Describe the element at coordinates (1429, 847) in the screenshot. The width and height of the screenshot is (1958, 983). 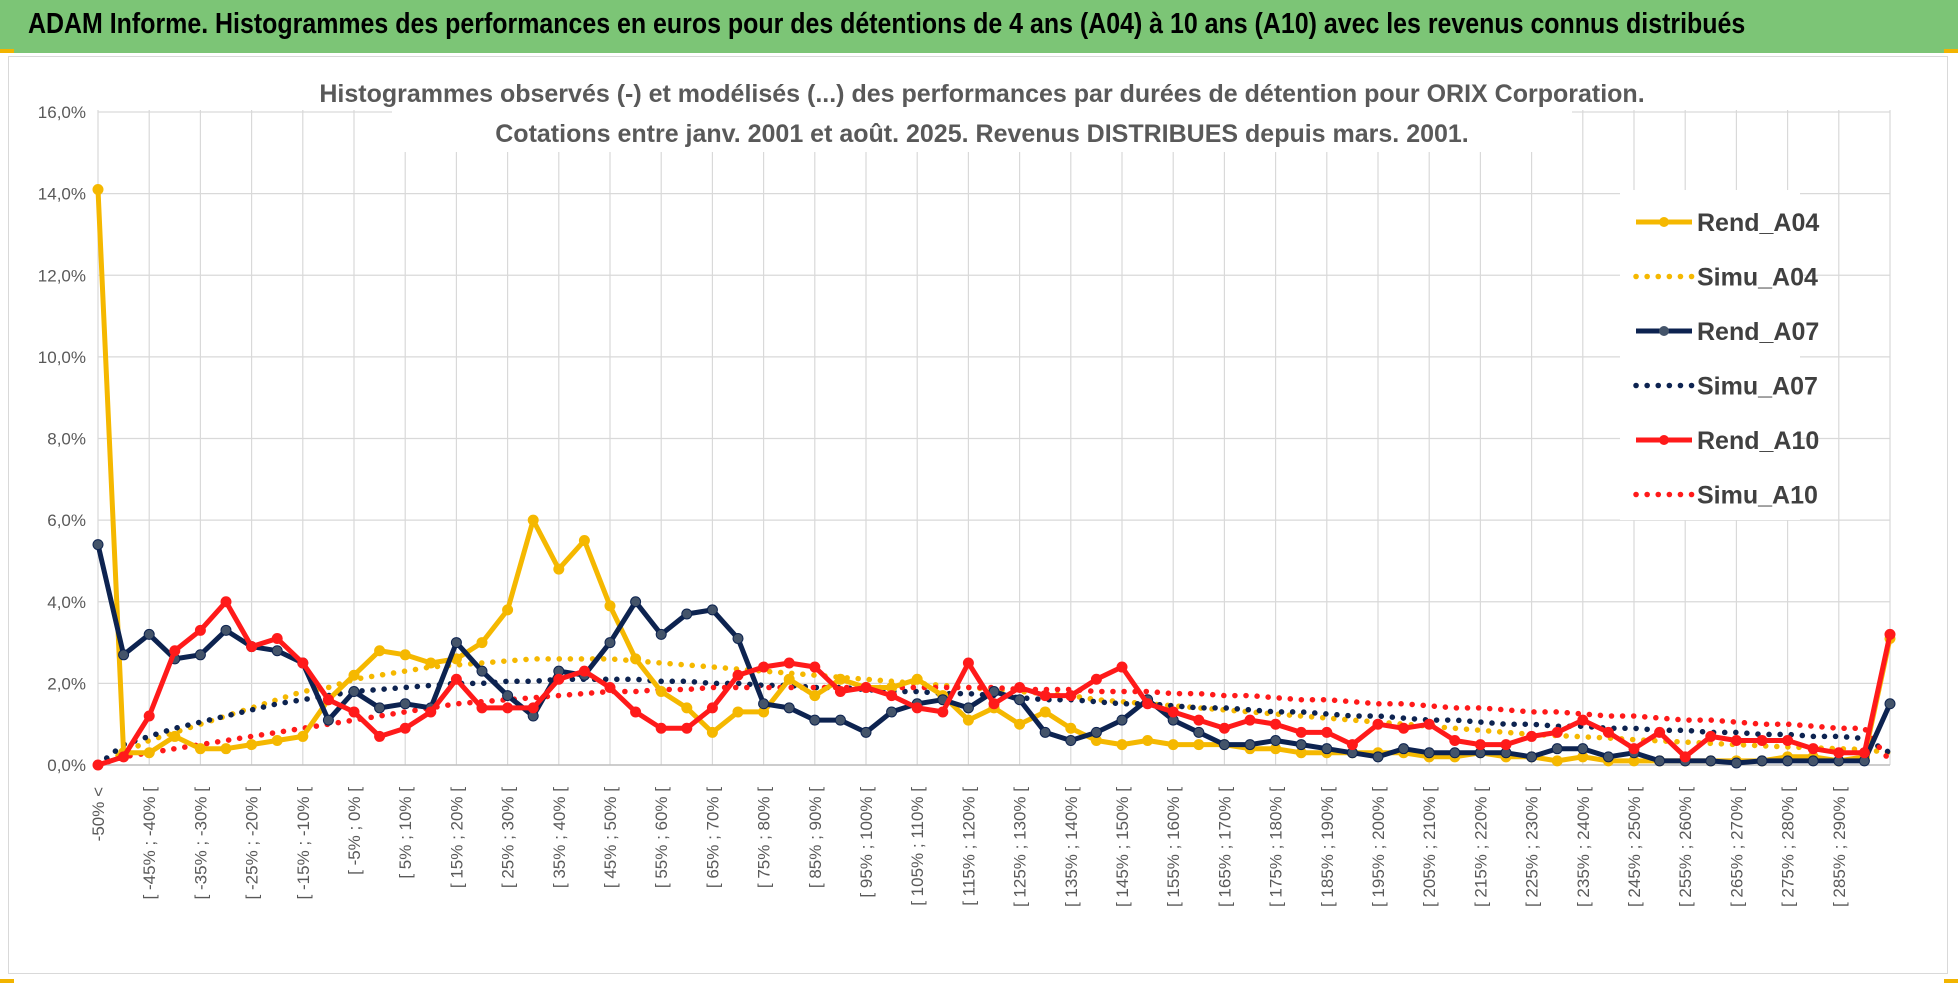
I see `x-tick-label: [ 205% ; 210% [` at that location.